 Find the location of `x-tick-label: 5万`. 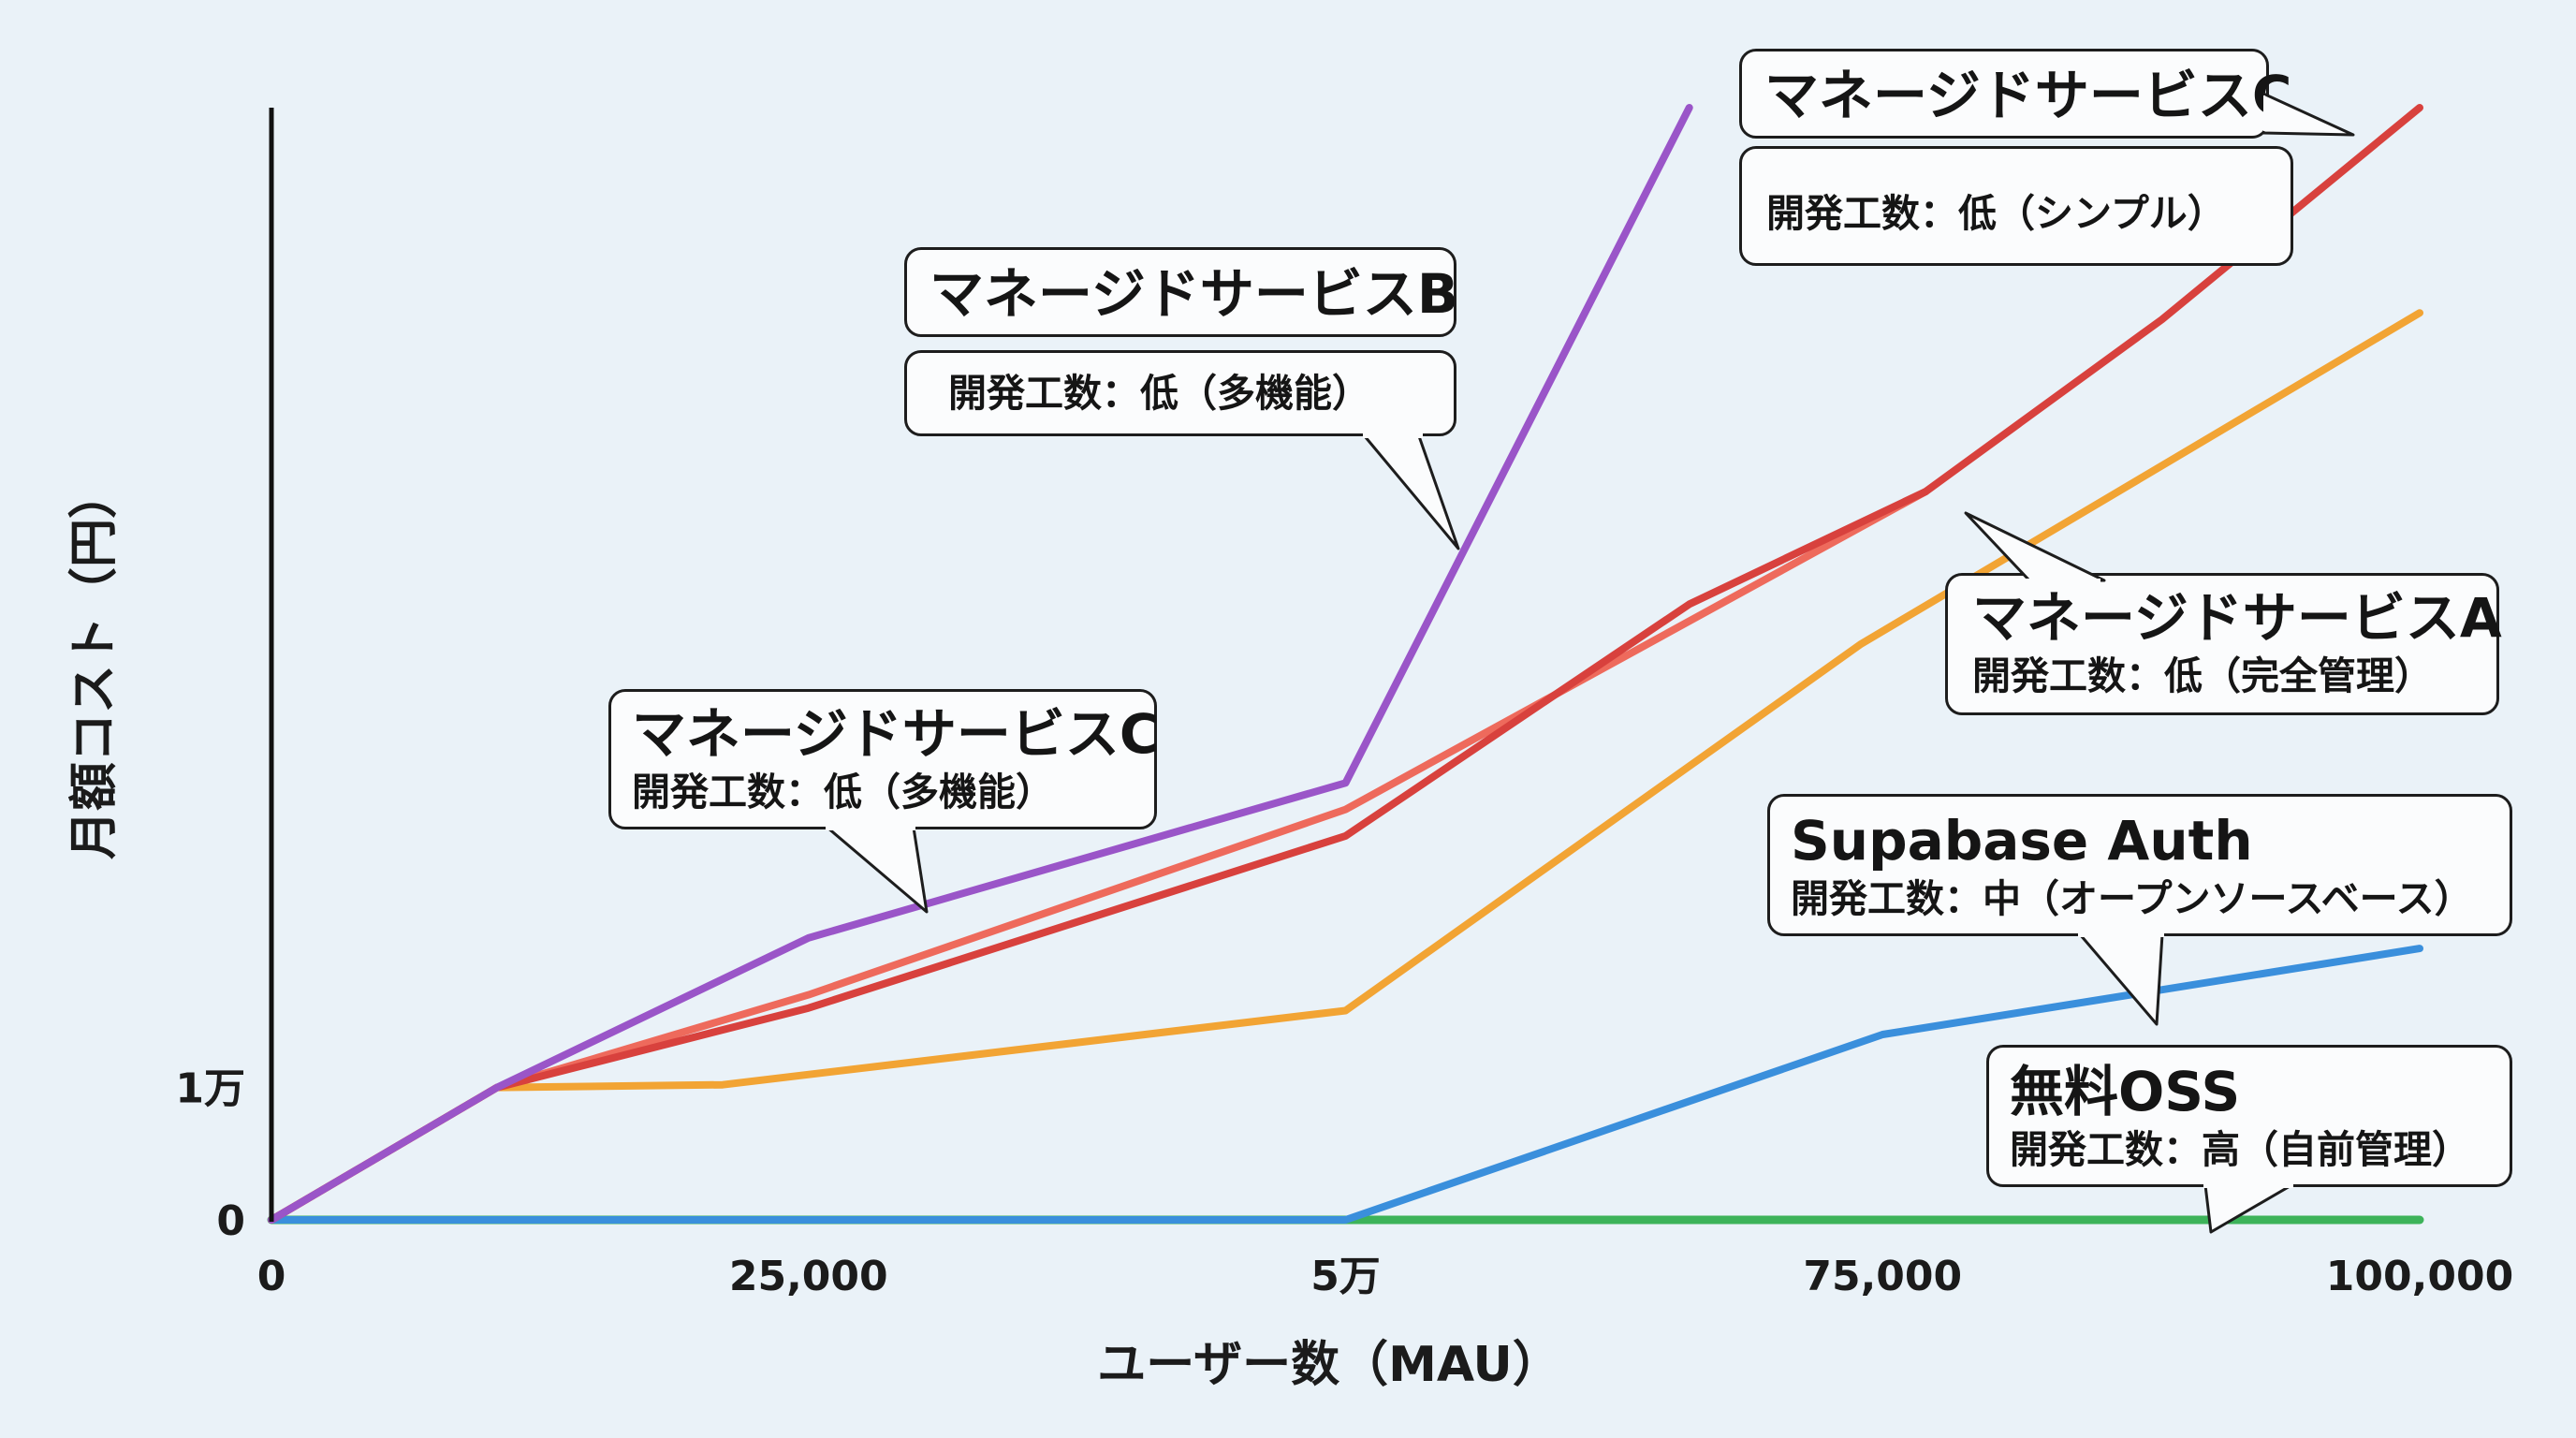

x-tick-label: 5万 is located at coordinates (1346, 1276).